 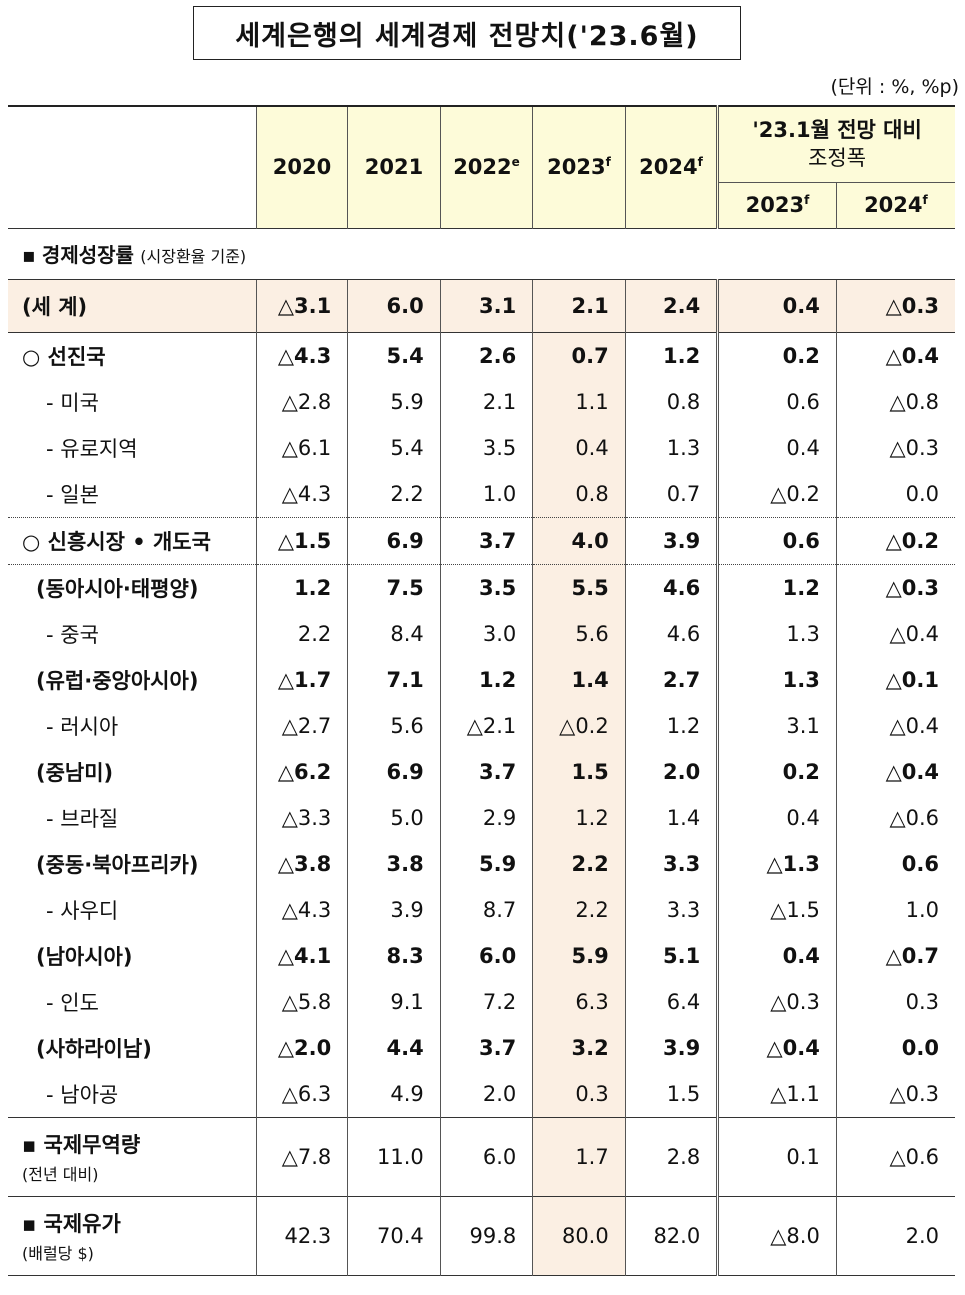 I want to click on cell-2021: 3.8, so click(x=394, y=863).